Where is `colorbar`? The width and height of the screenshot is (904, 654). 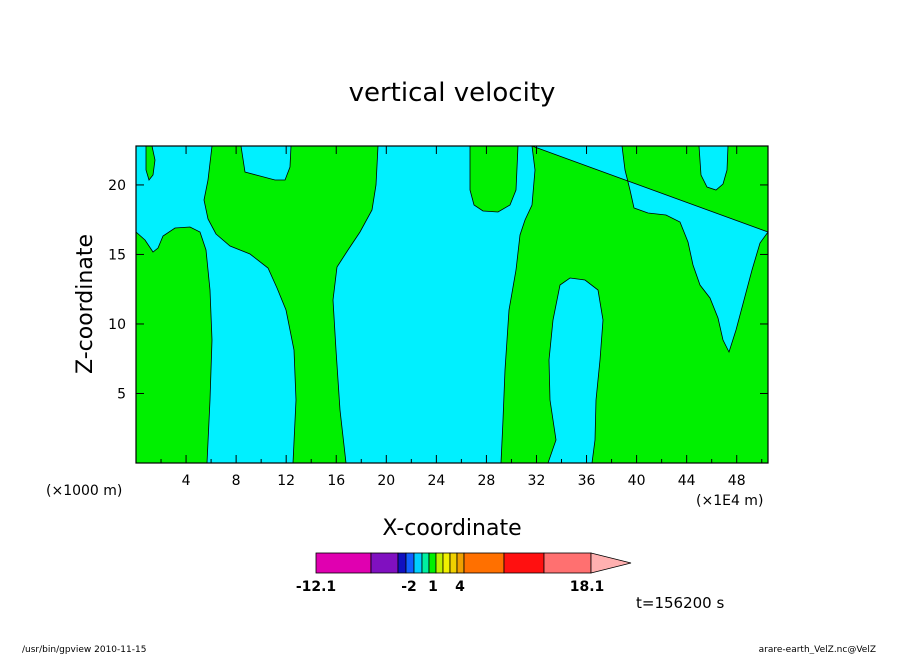 colorbar is located at coordinates (473, 563).